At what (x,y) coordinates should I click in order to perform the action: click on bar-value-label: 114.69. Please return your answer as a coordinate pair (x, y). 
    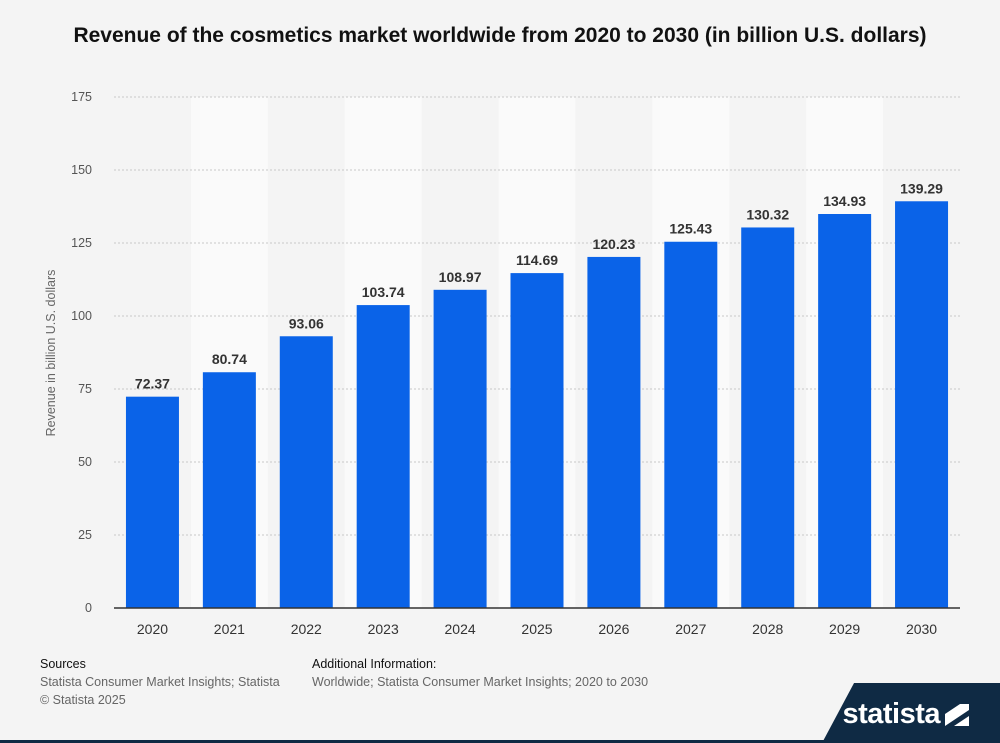
    Looking at the image, I should click on (537, 260).